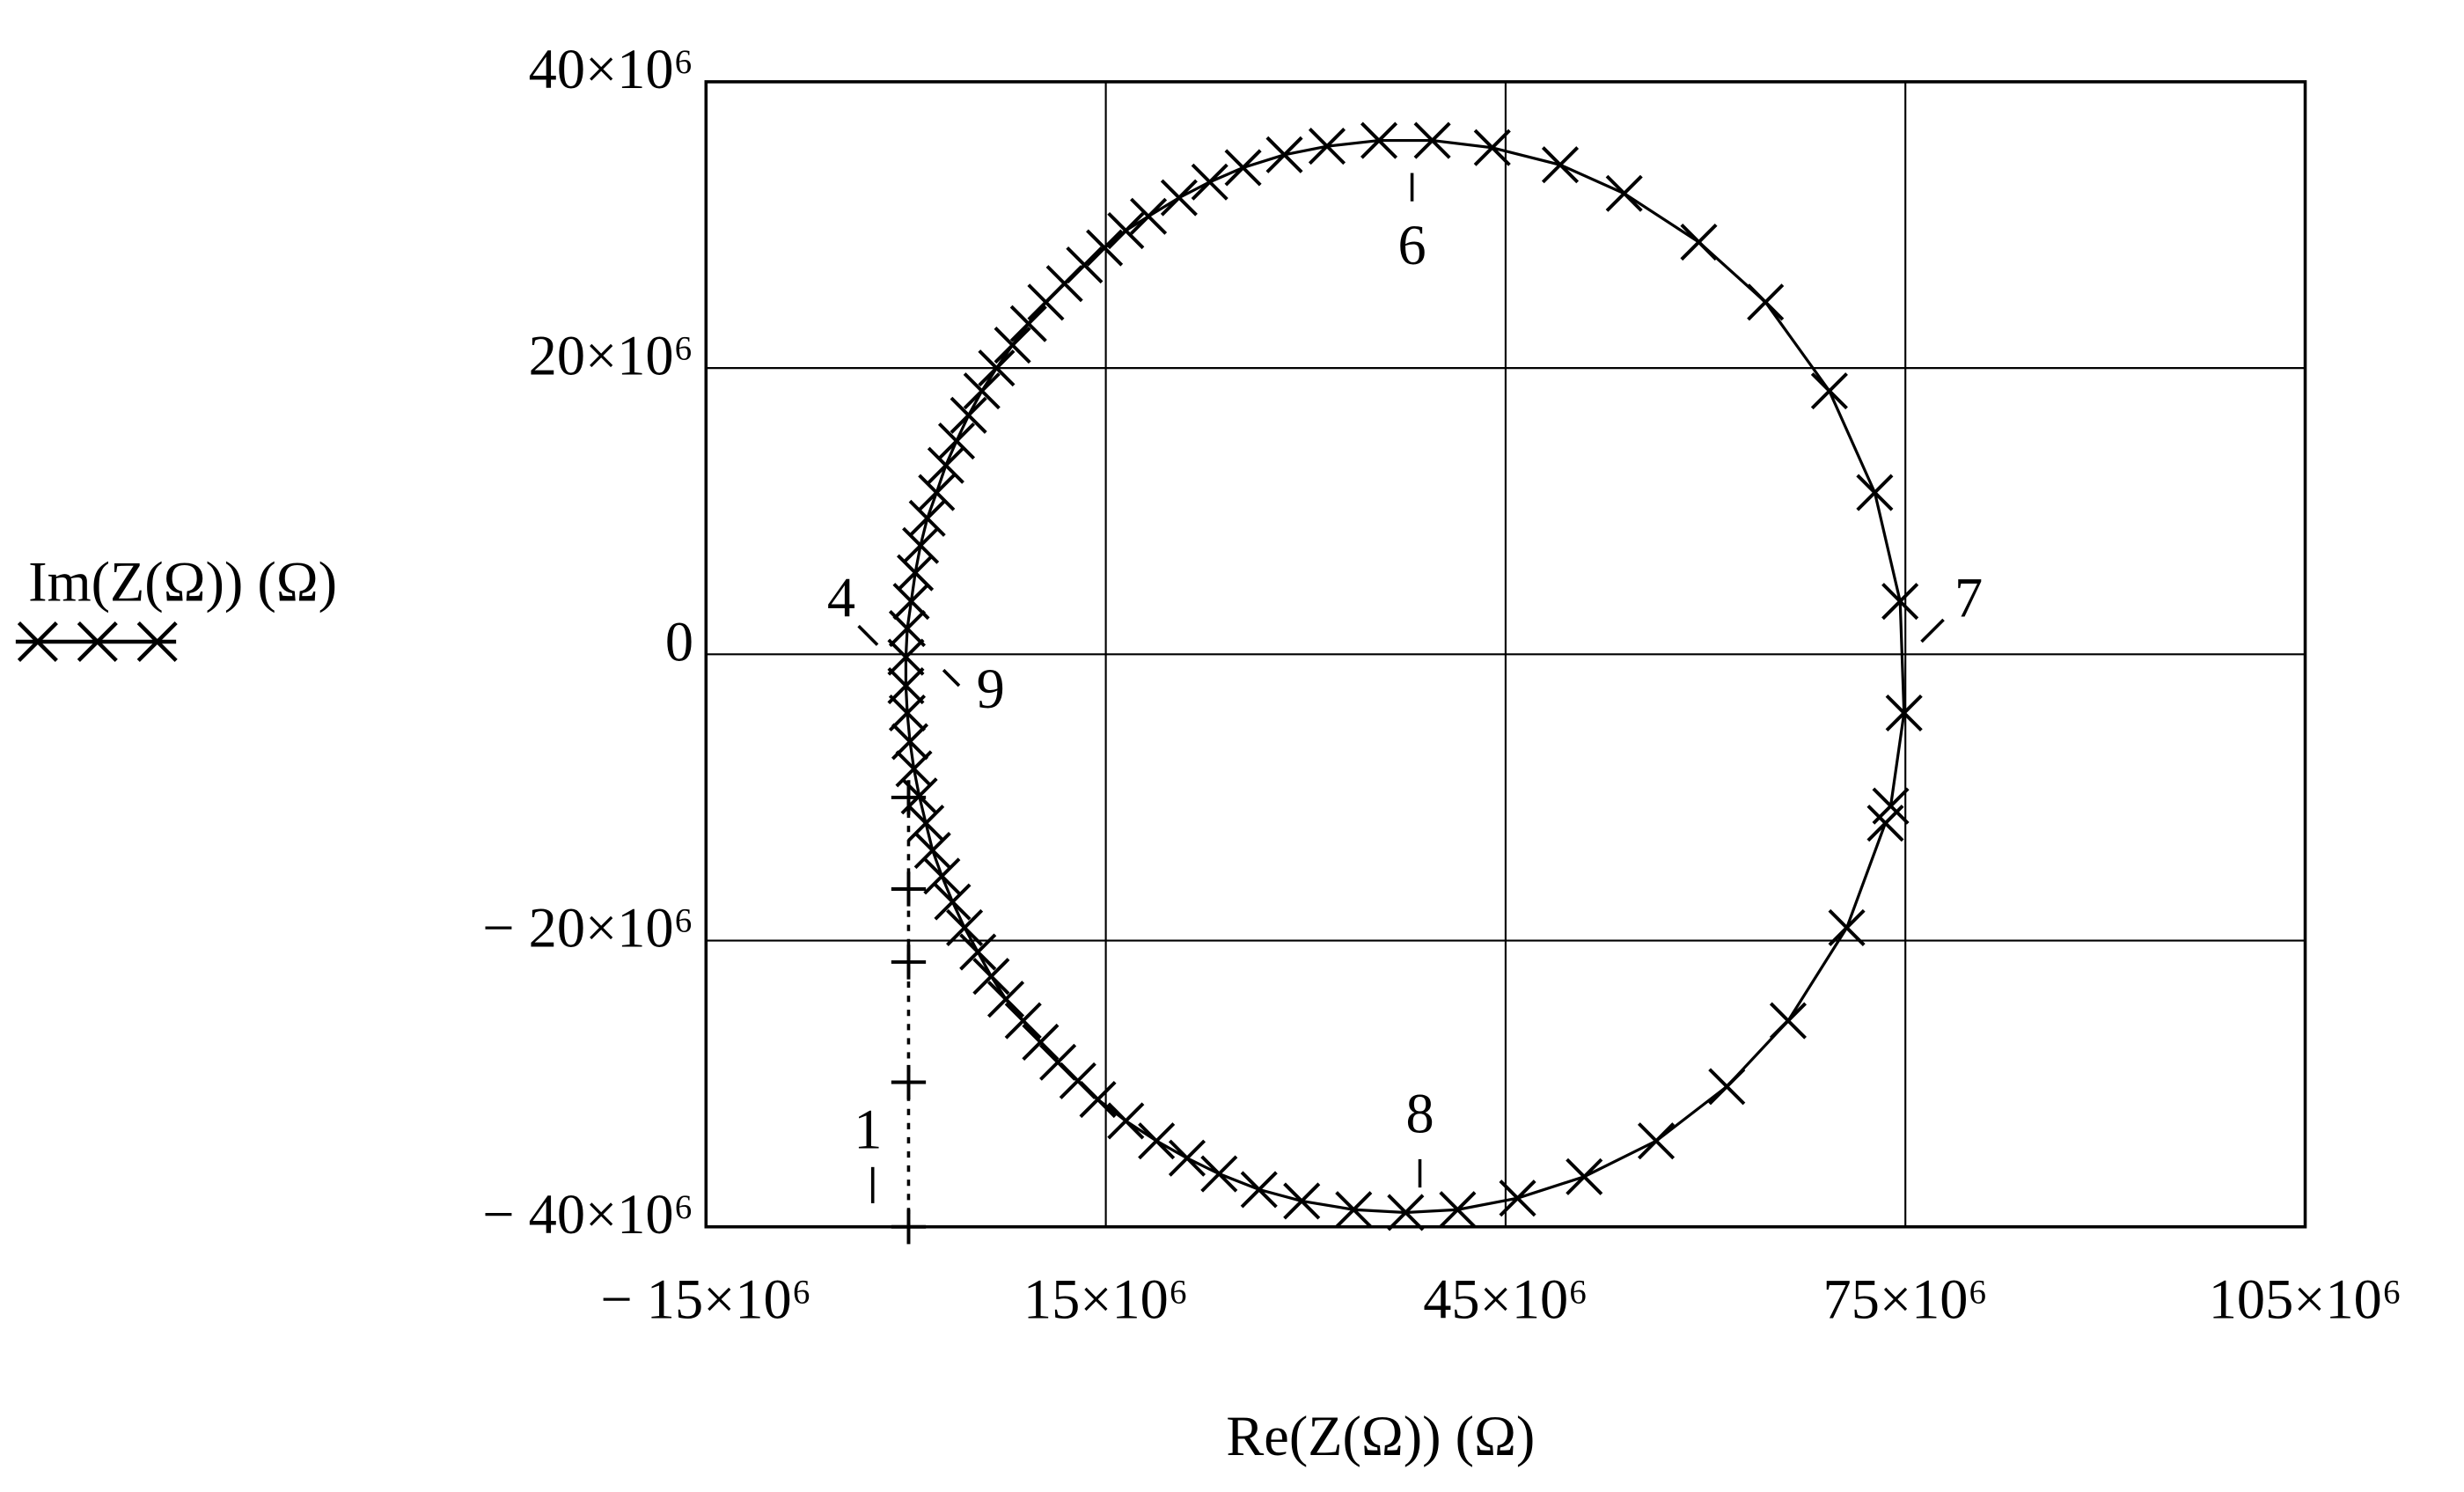 This screenshot has height=1492, width=2464. Describe the element at coordinates (611, 69) in the screenshot. I see `y-tick-label: 40×10⁶` at that location.